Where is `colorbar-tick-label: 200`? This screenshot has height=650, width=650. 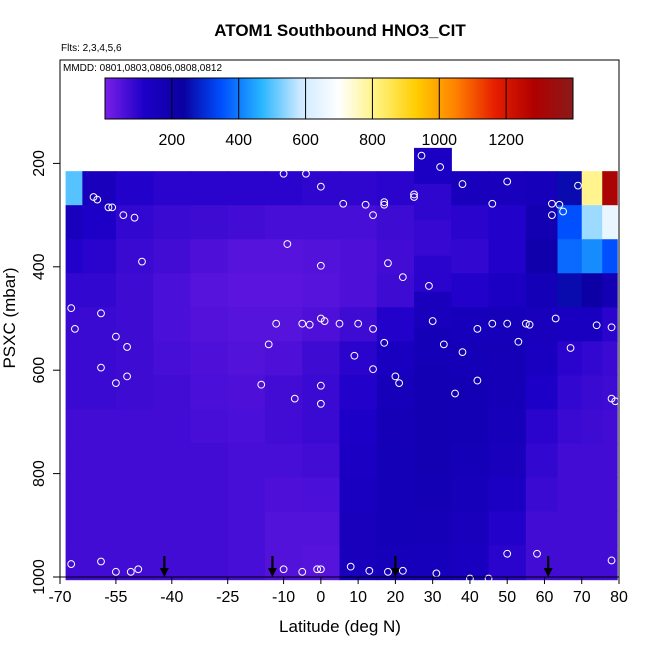
colorbar-tick-label: 200 is located at coordinates (172, 140).